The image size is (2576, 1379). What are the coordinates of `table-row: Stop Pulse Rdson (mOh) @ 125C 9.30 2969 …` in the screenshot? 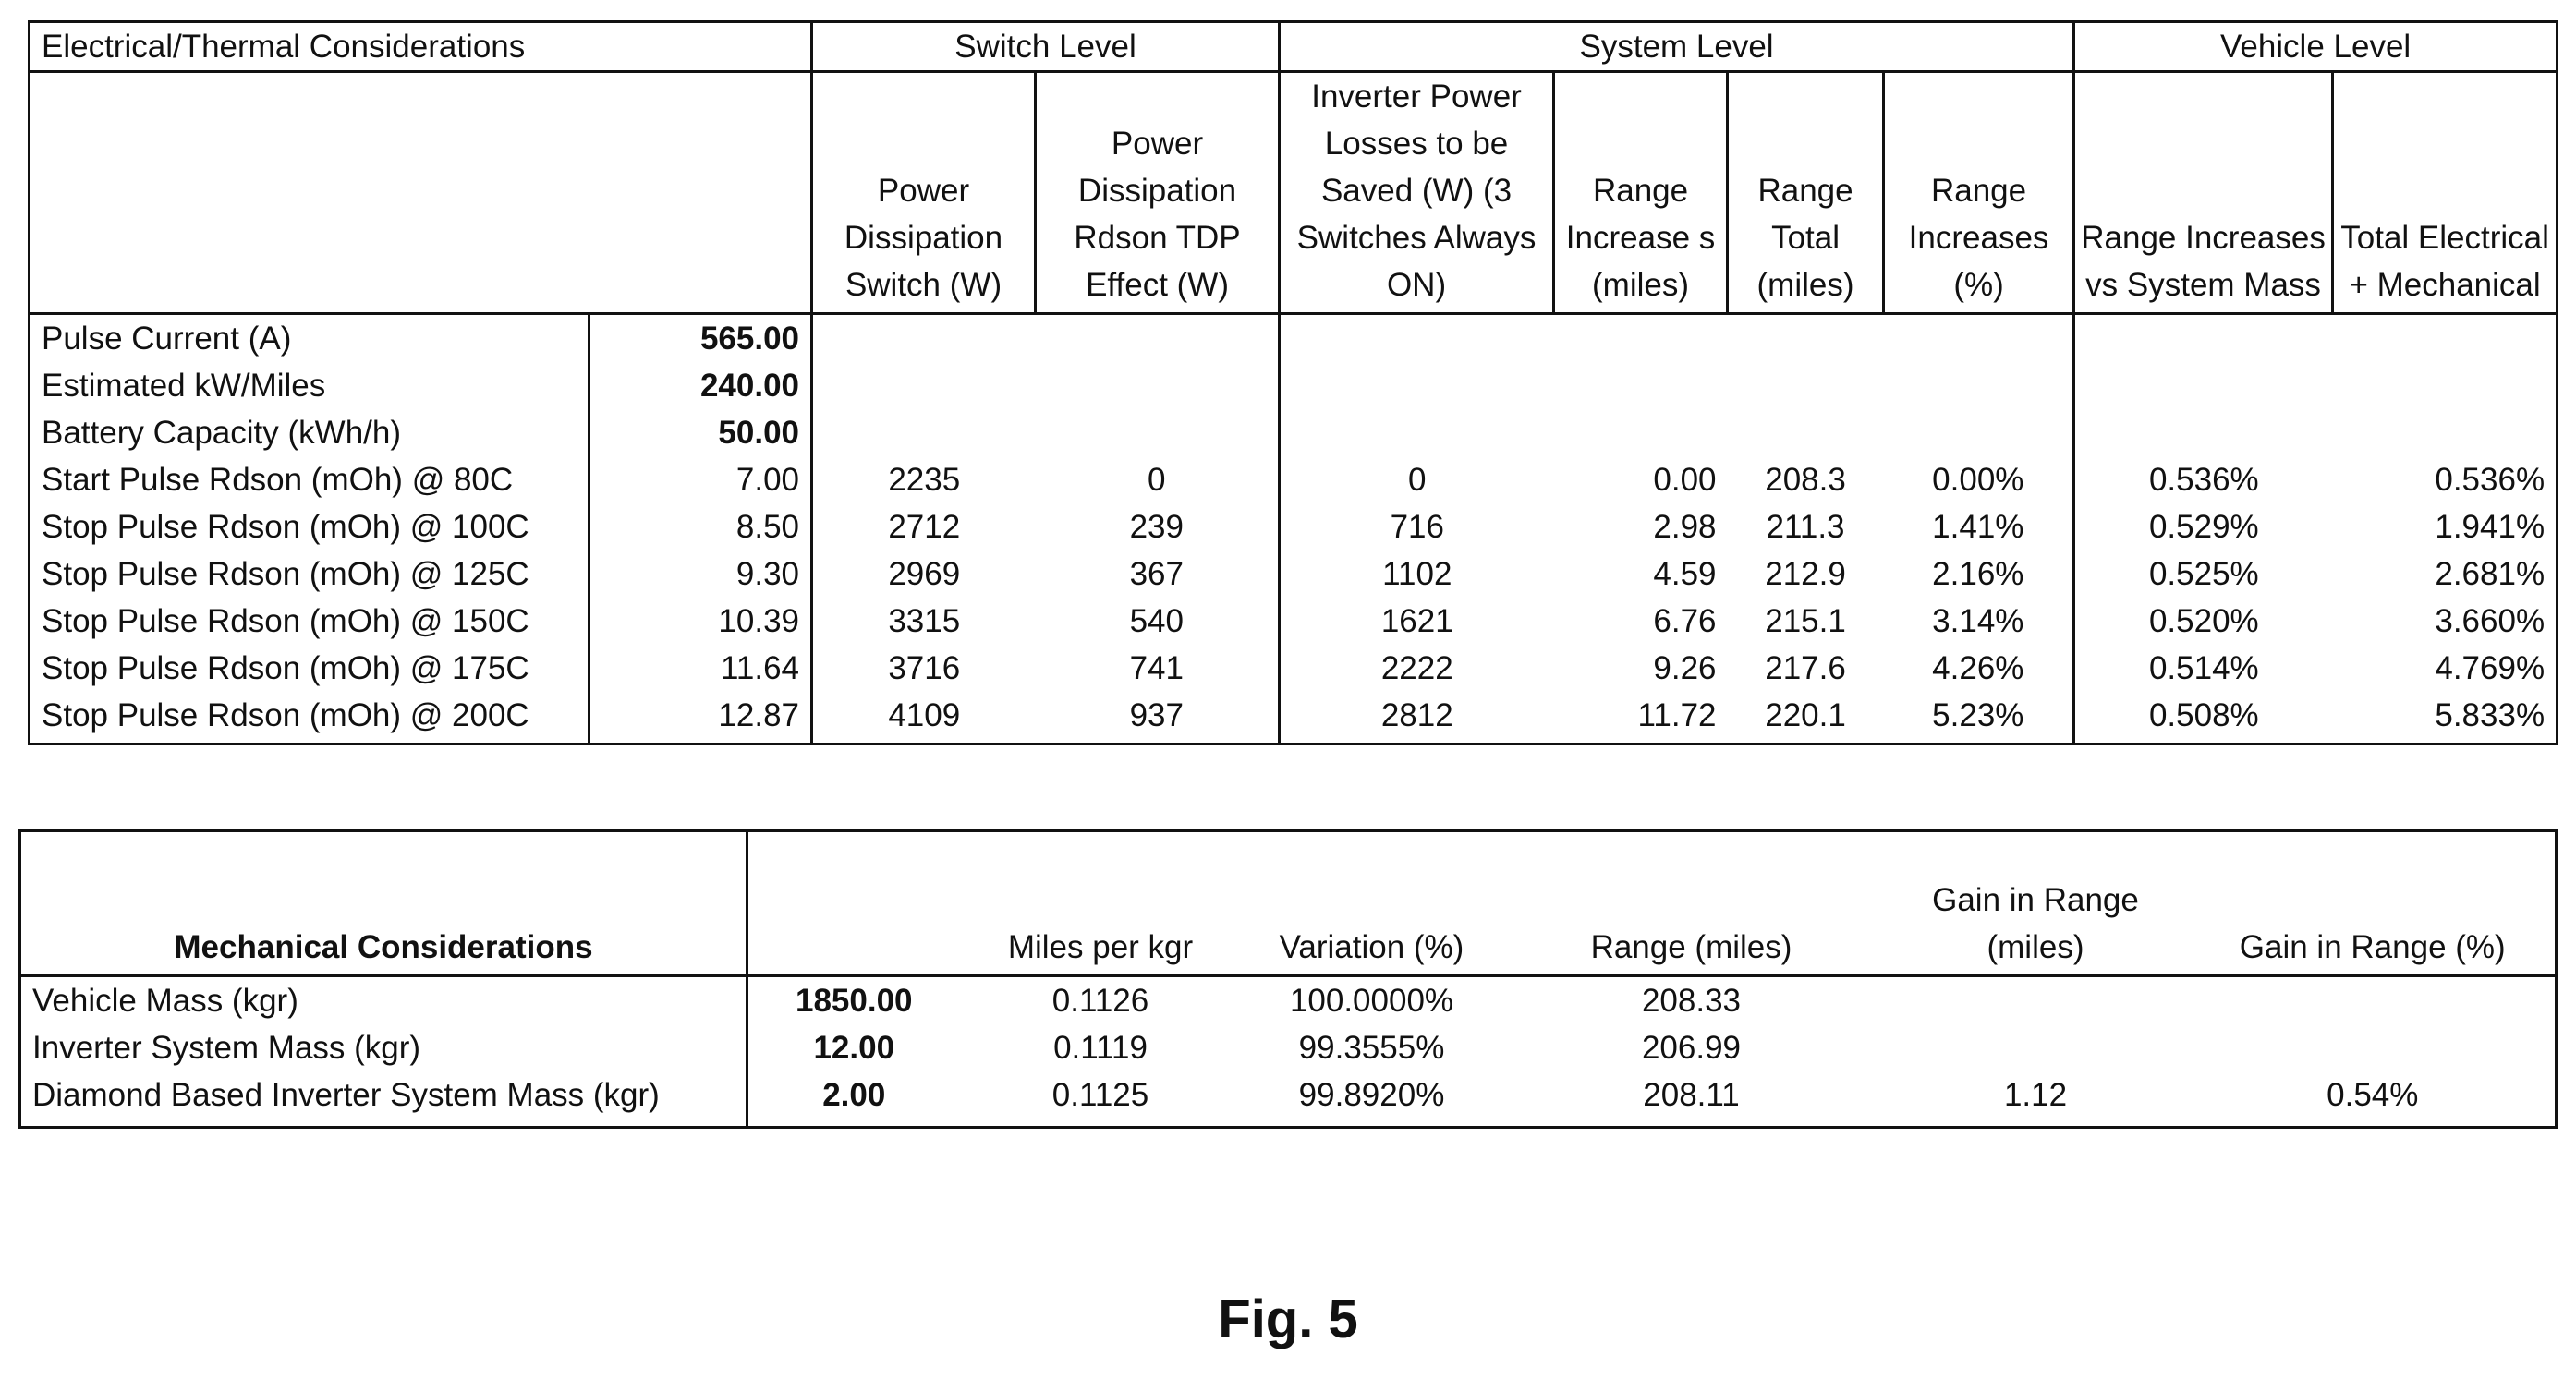 It's located at (1294, 574).